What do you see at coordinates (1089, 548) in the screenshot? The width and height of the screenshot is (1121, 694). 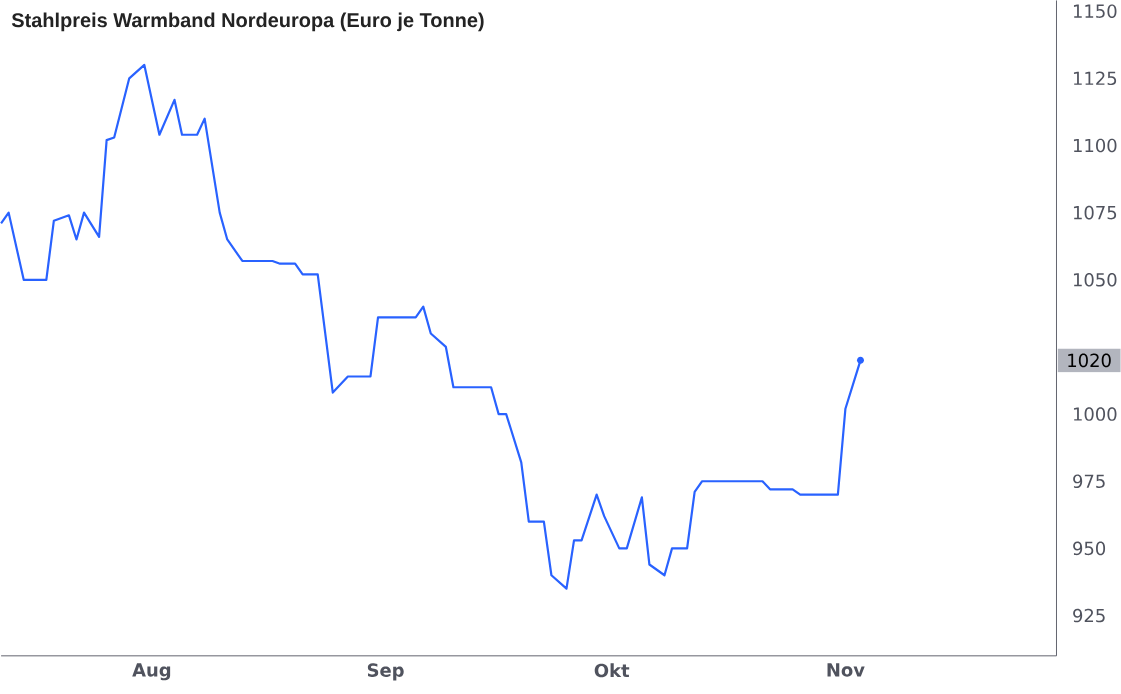 I see `y-tick-label: 950` at bounding box center [1089, 548].